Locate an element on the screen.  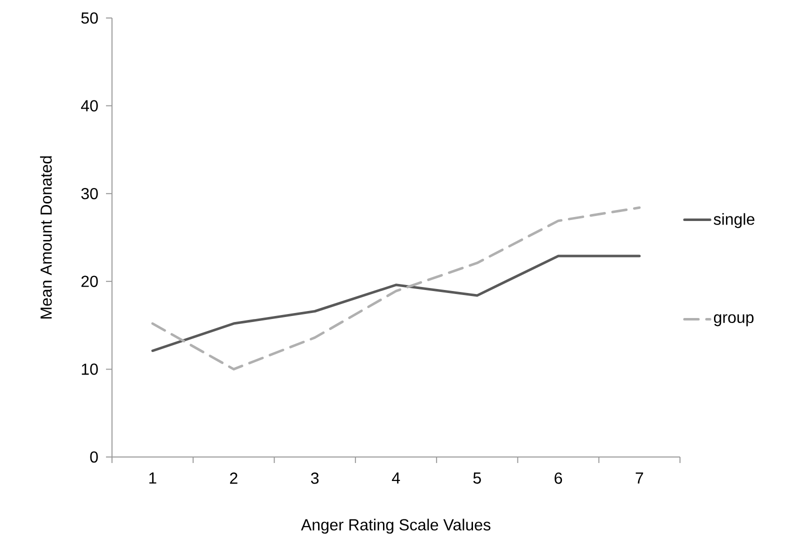
x-tick-label: 6 is located at coordinates (558, 478).